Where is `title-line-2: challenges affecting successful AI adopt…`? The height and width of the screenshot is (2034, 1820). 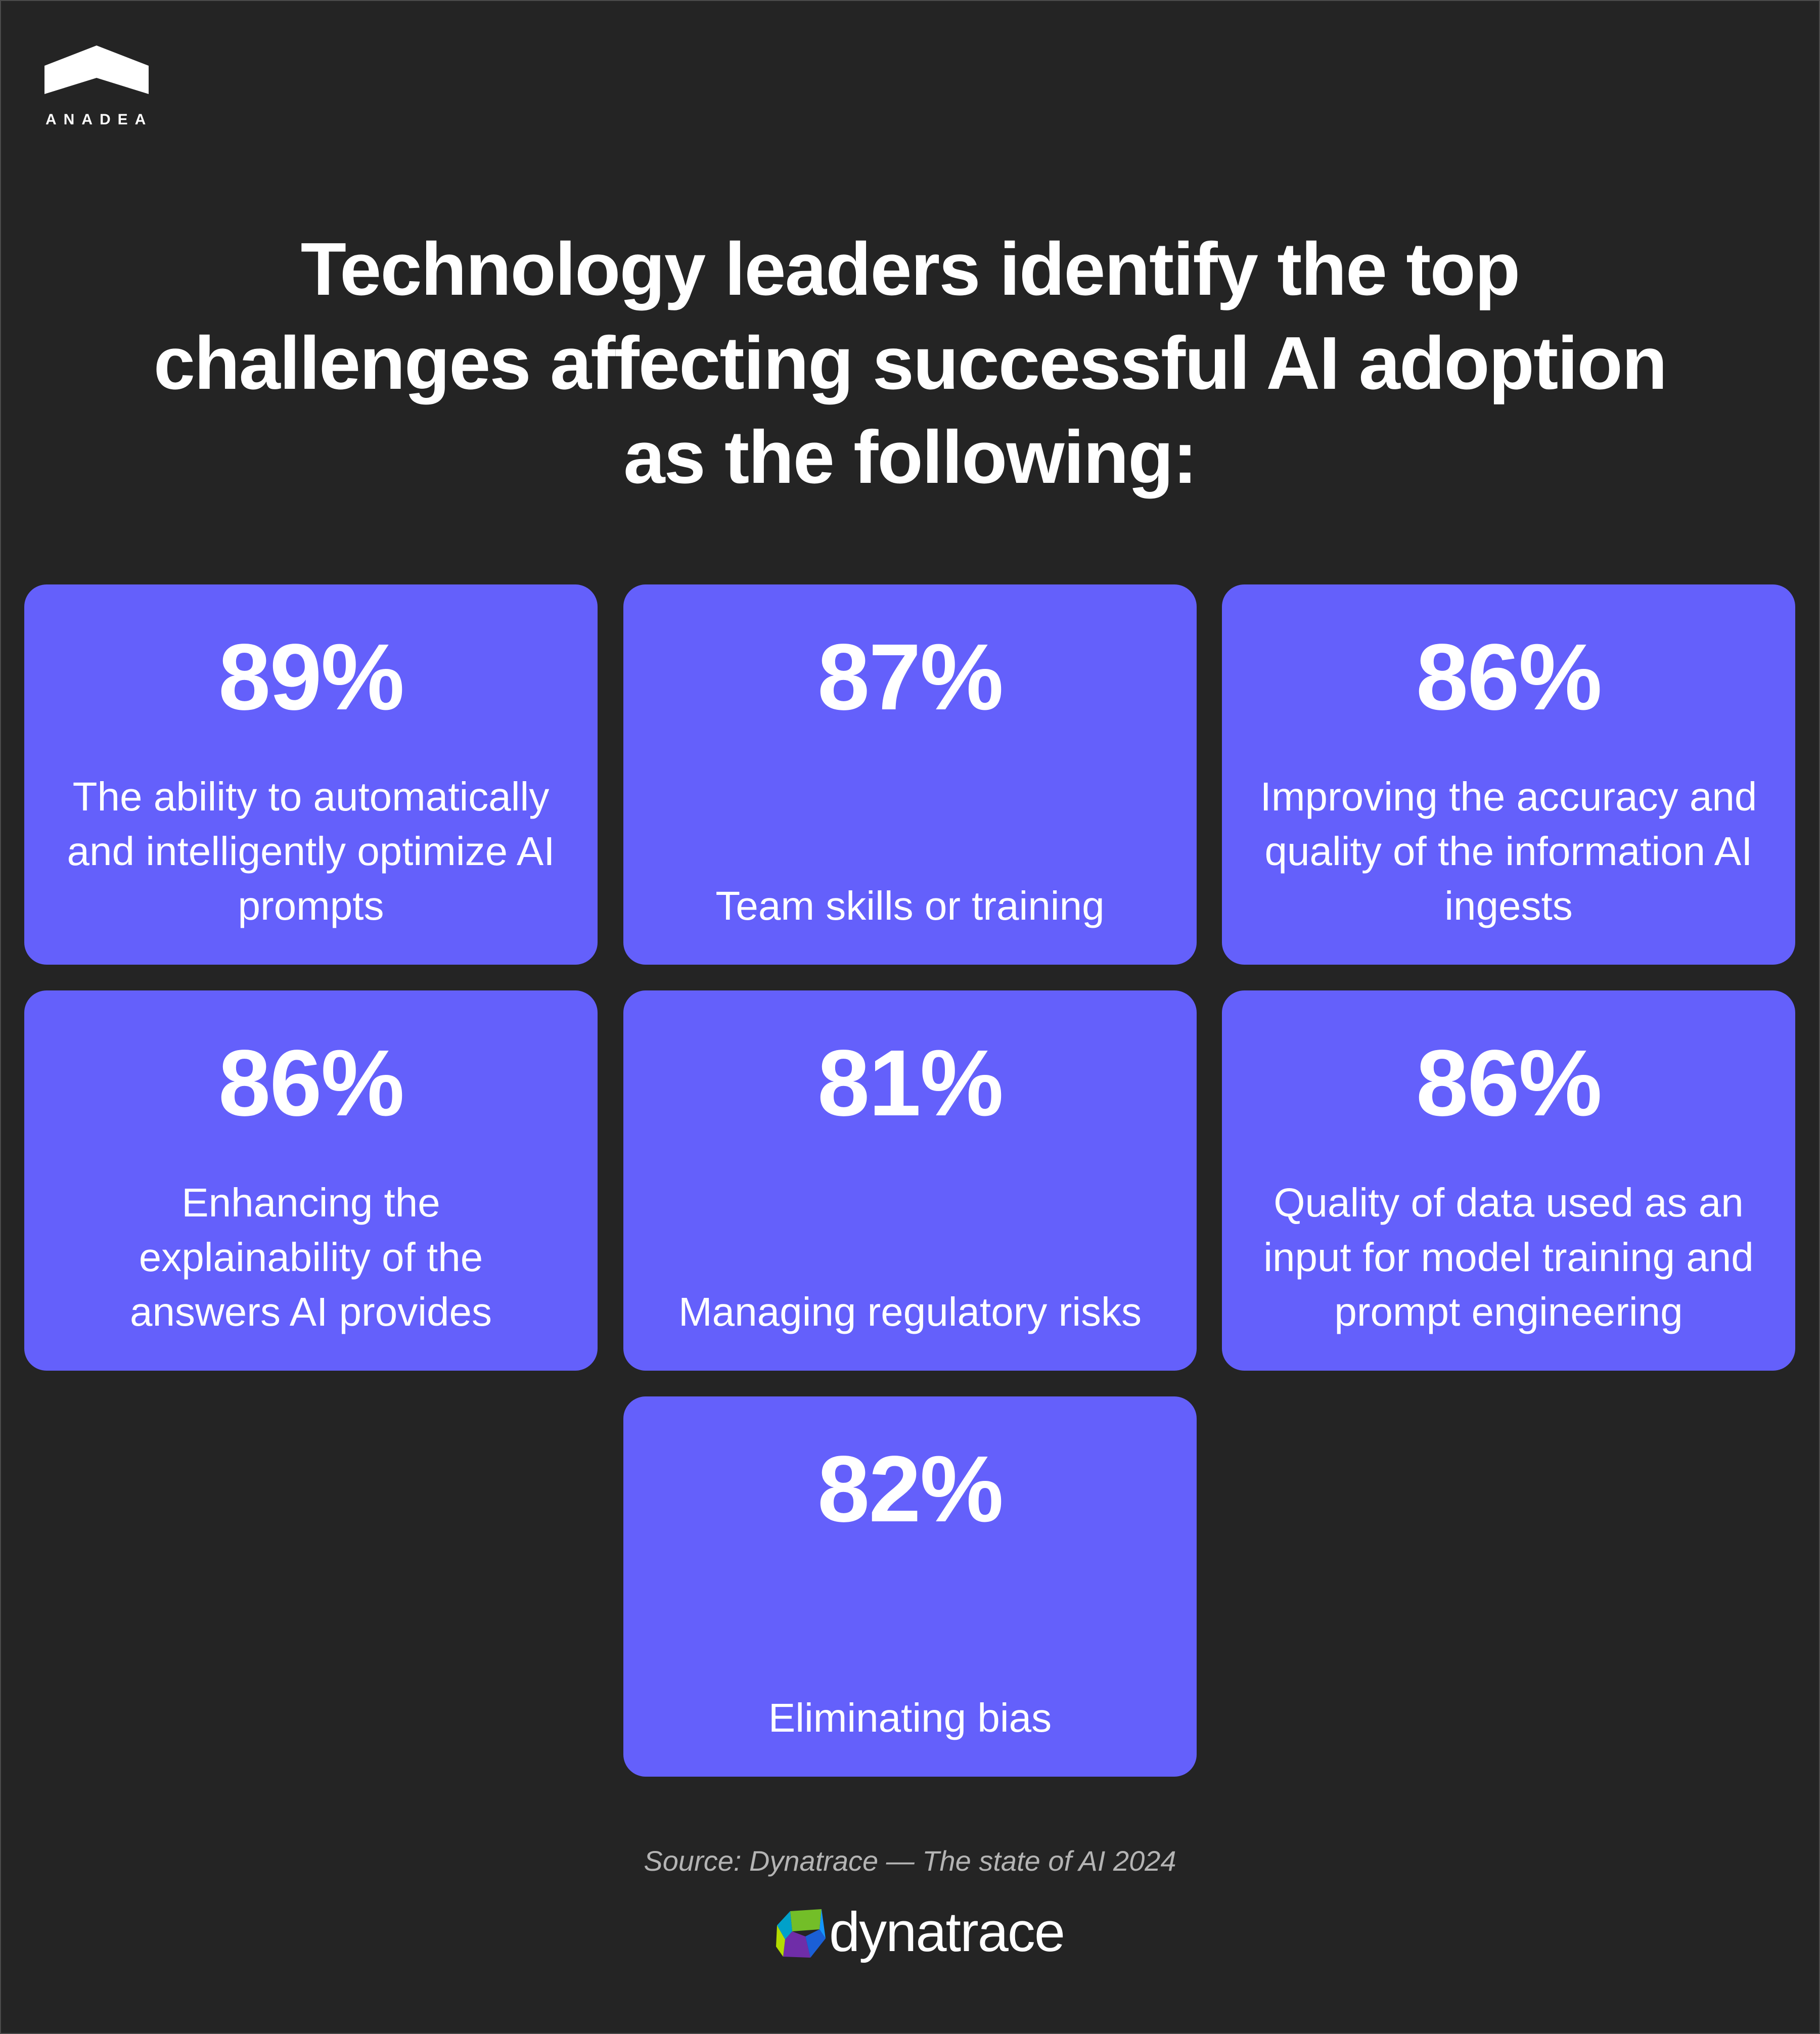 title-line-2: challenges affecting successful AI adopt… is located at coordinates (910, 363).